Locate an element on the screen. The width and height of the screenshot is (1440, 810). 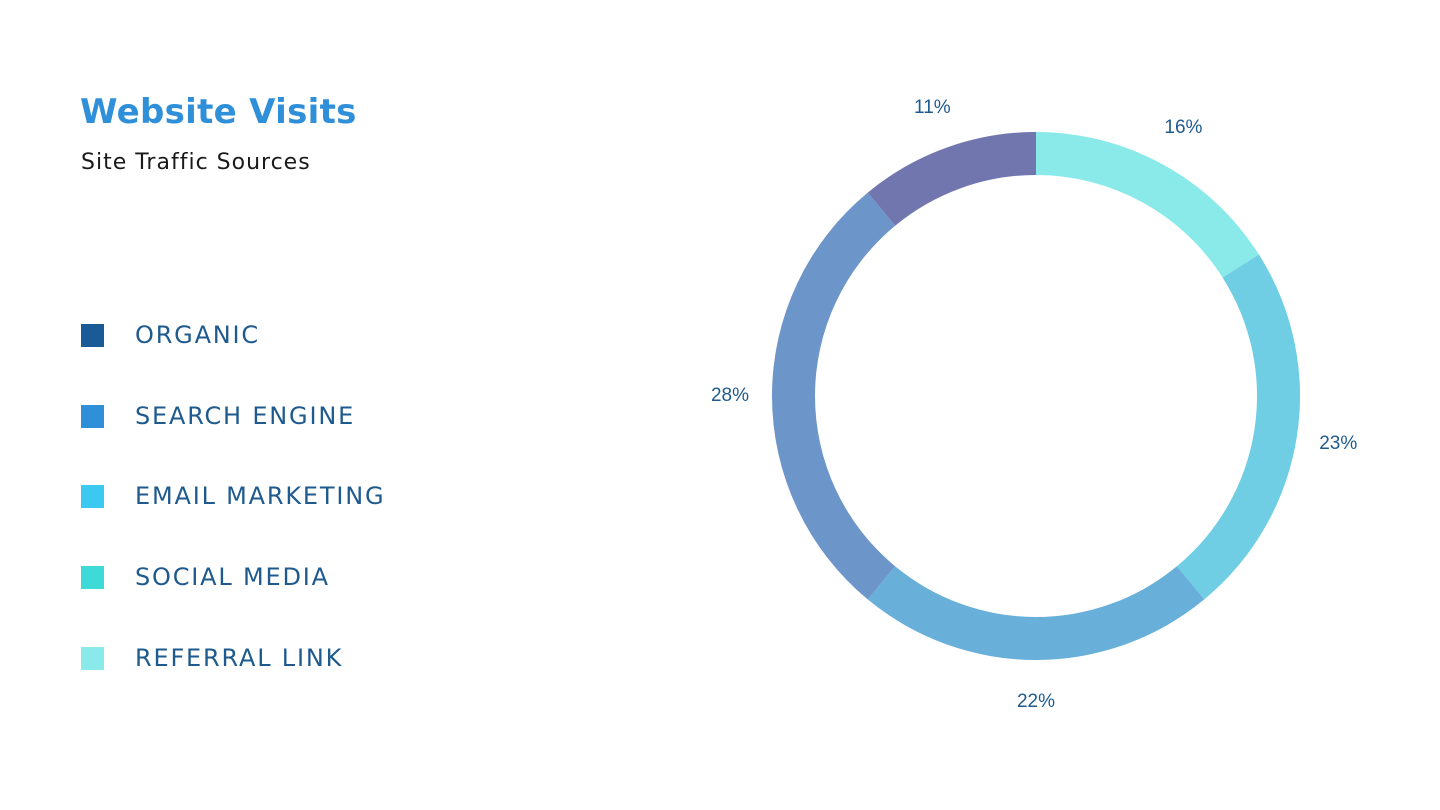
chart-subtitle: Site Traffic Sources is located at coordinates (196, 162).